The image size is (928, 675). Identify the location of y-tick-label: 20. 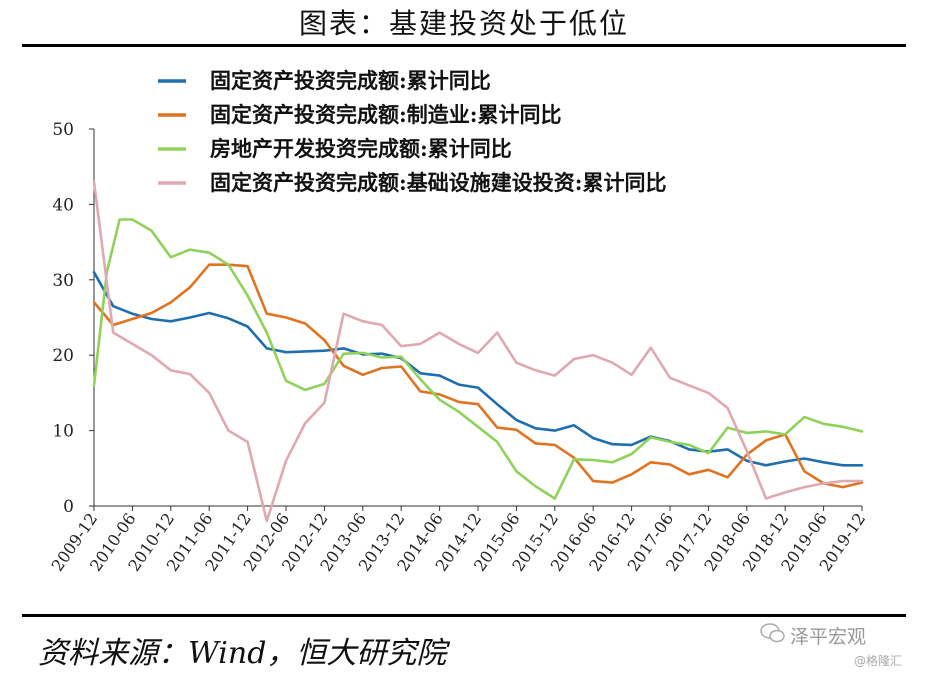
(63, 356).